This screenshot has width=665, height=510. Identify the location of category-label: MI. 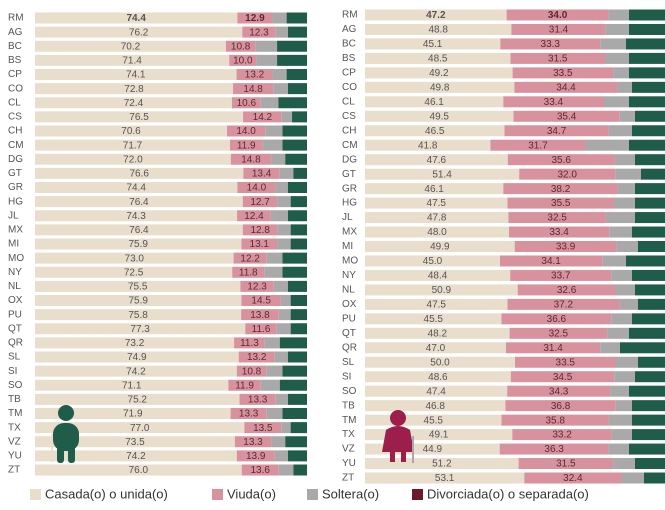
(347, 246).